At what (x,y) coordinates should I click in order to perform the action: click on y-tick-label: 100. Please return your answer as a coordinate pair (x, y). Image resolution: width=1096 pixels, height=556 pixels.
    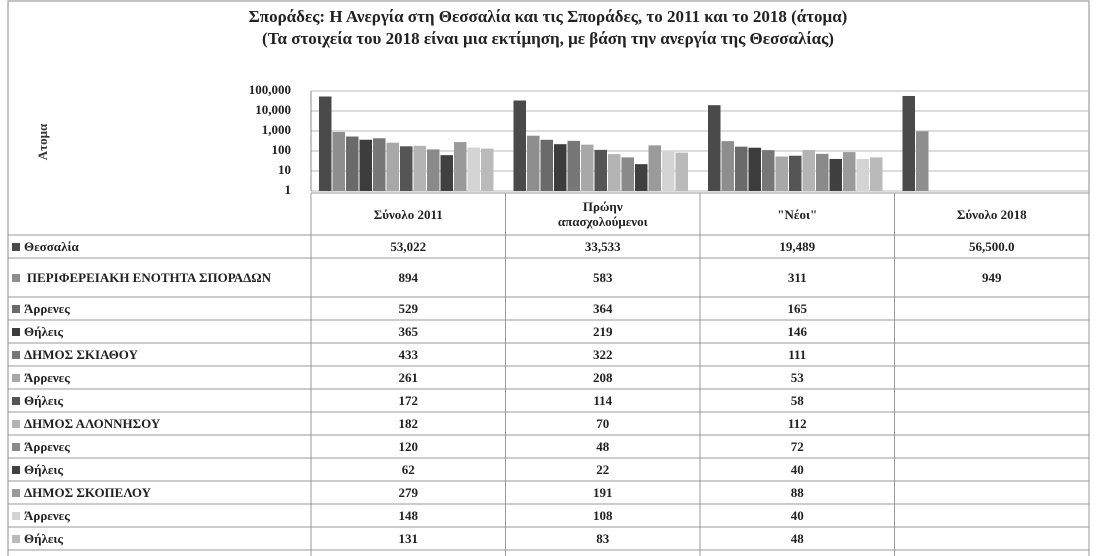
    Looking at the image, I should click on (282, 149).